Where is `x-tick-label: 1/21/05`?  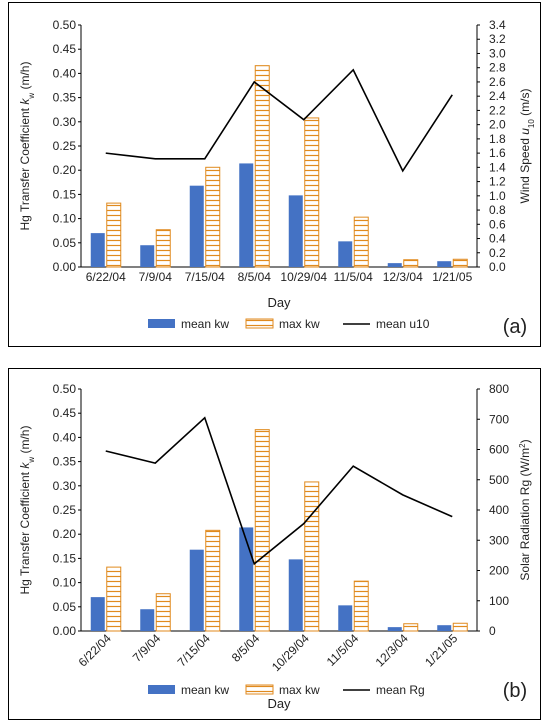
x-tick-label: 1/21/05 is located at coordinates (441, 650).